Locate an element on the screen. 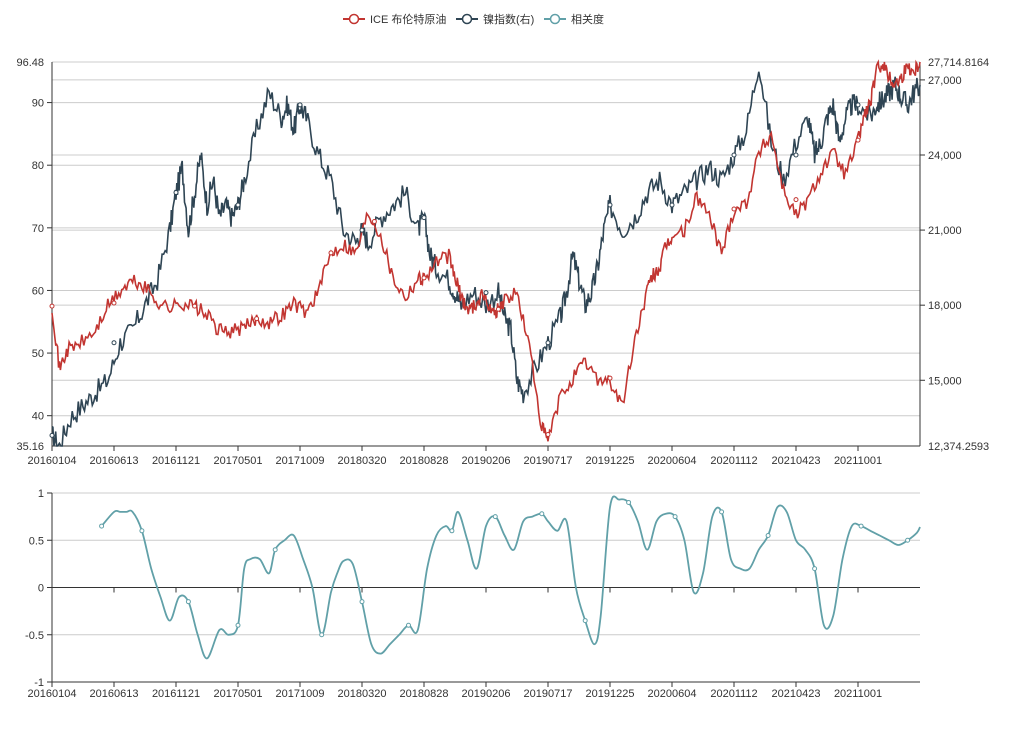 The width and height of the screenshot is (1020, 734). left-max-label: 96.48 is located at coordinates (30, 63).